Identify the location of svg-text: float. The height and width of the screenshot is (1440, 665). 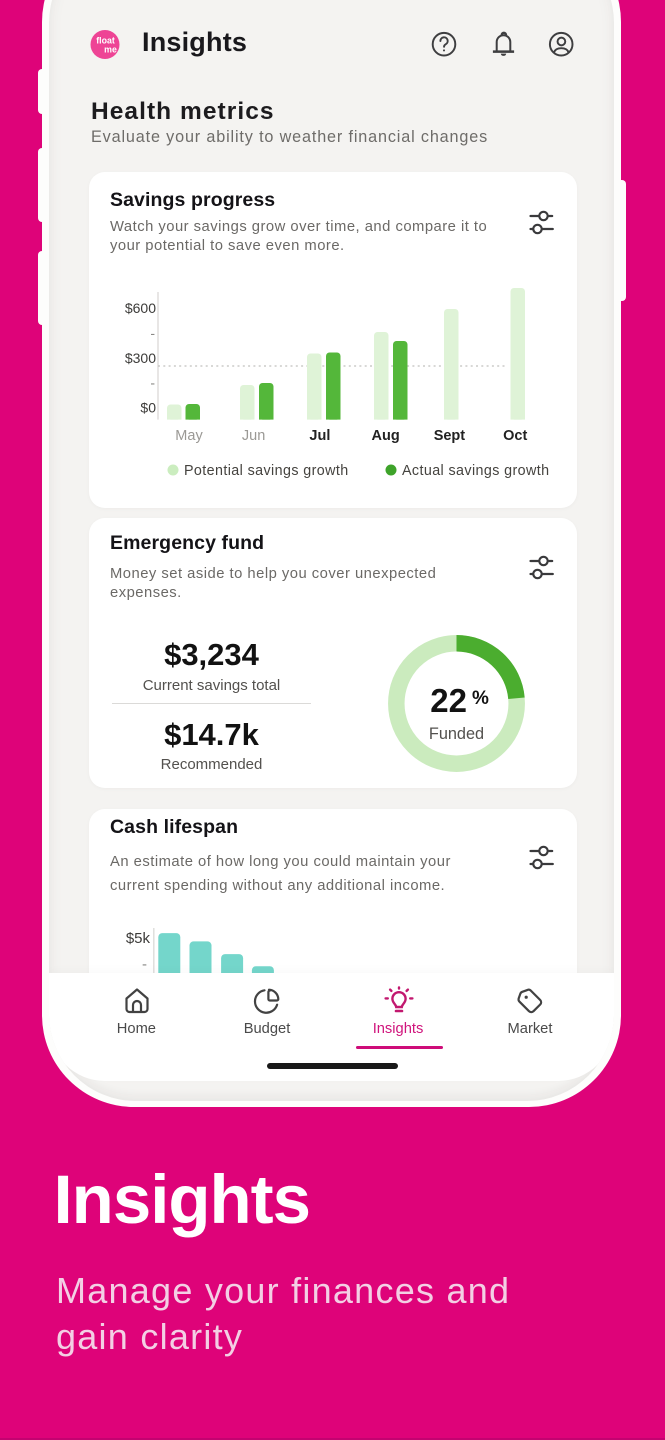
(105, 40).